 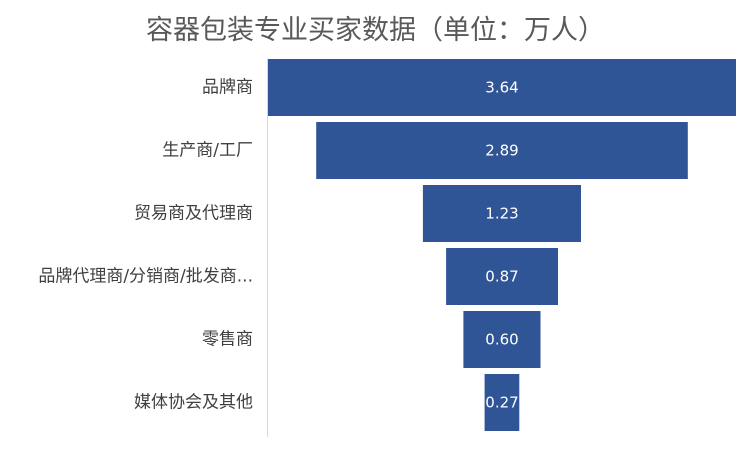 What do you see at coordinates (227, 88) in the screenshot?
I see `category-label: 品牌商` at bounding box center [227, 88].